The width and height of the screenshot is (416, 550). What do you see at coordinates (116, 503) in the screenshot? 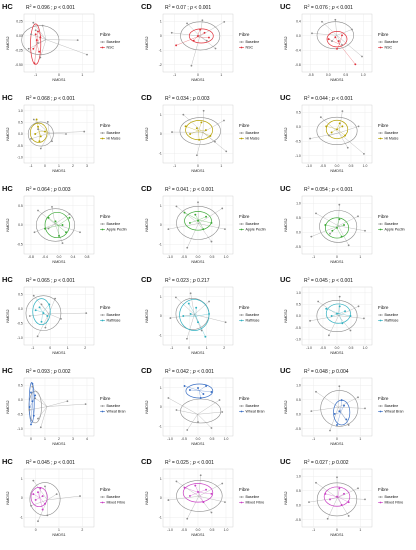
I see `legend-item-label: Mixed Fibre` at bounding box center [116, 503].